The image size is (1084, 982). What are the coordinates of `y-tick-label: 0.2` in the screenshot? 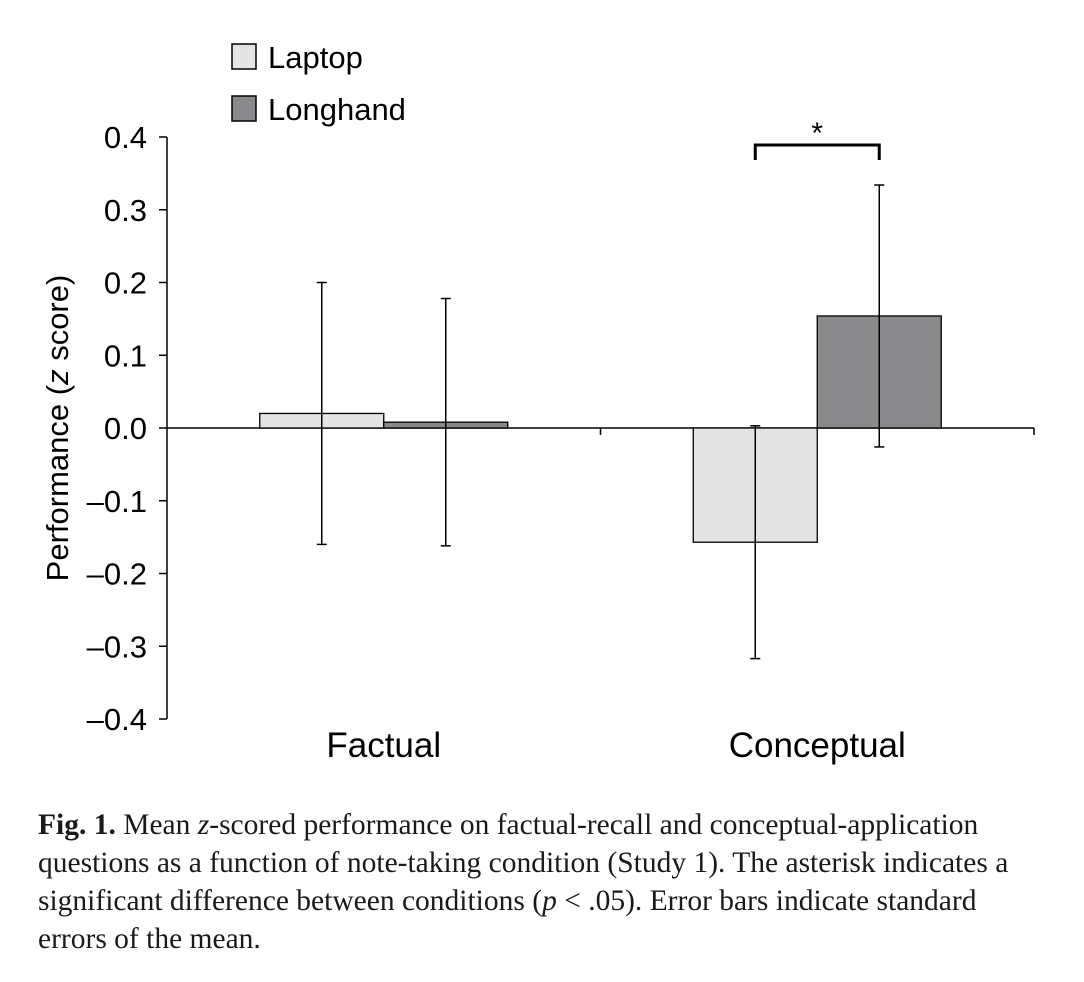 It's located at (125, 283).